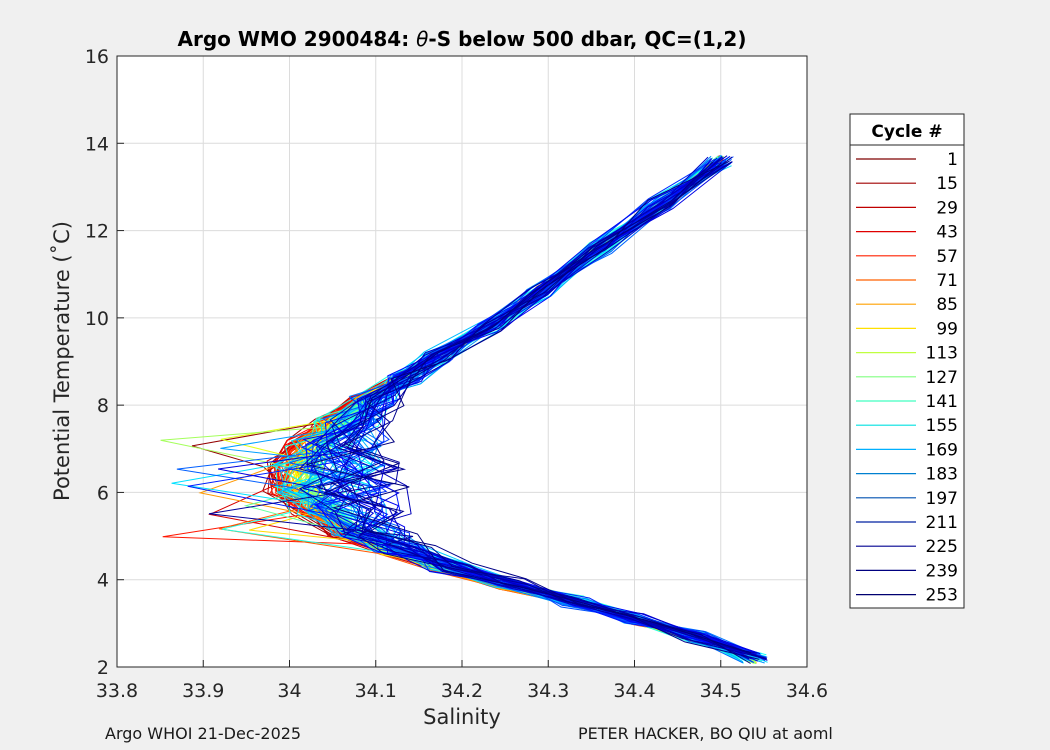 The image size is (1050, 750). What do you see at coordinates (203, 691) in the screenshot?
I see `x-tick-label: 33.9` at bounding box center [203, 691].